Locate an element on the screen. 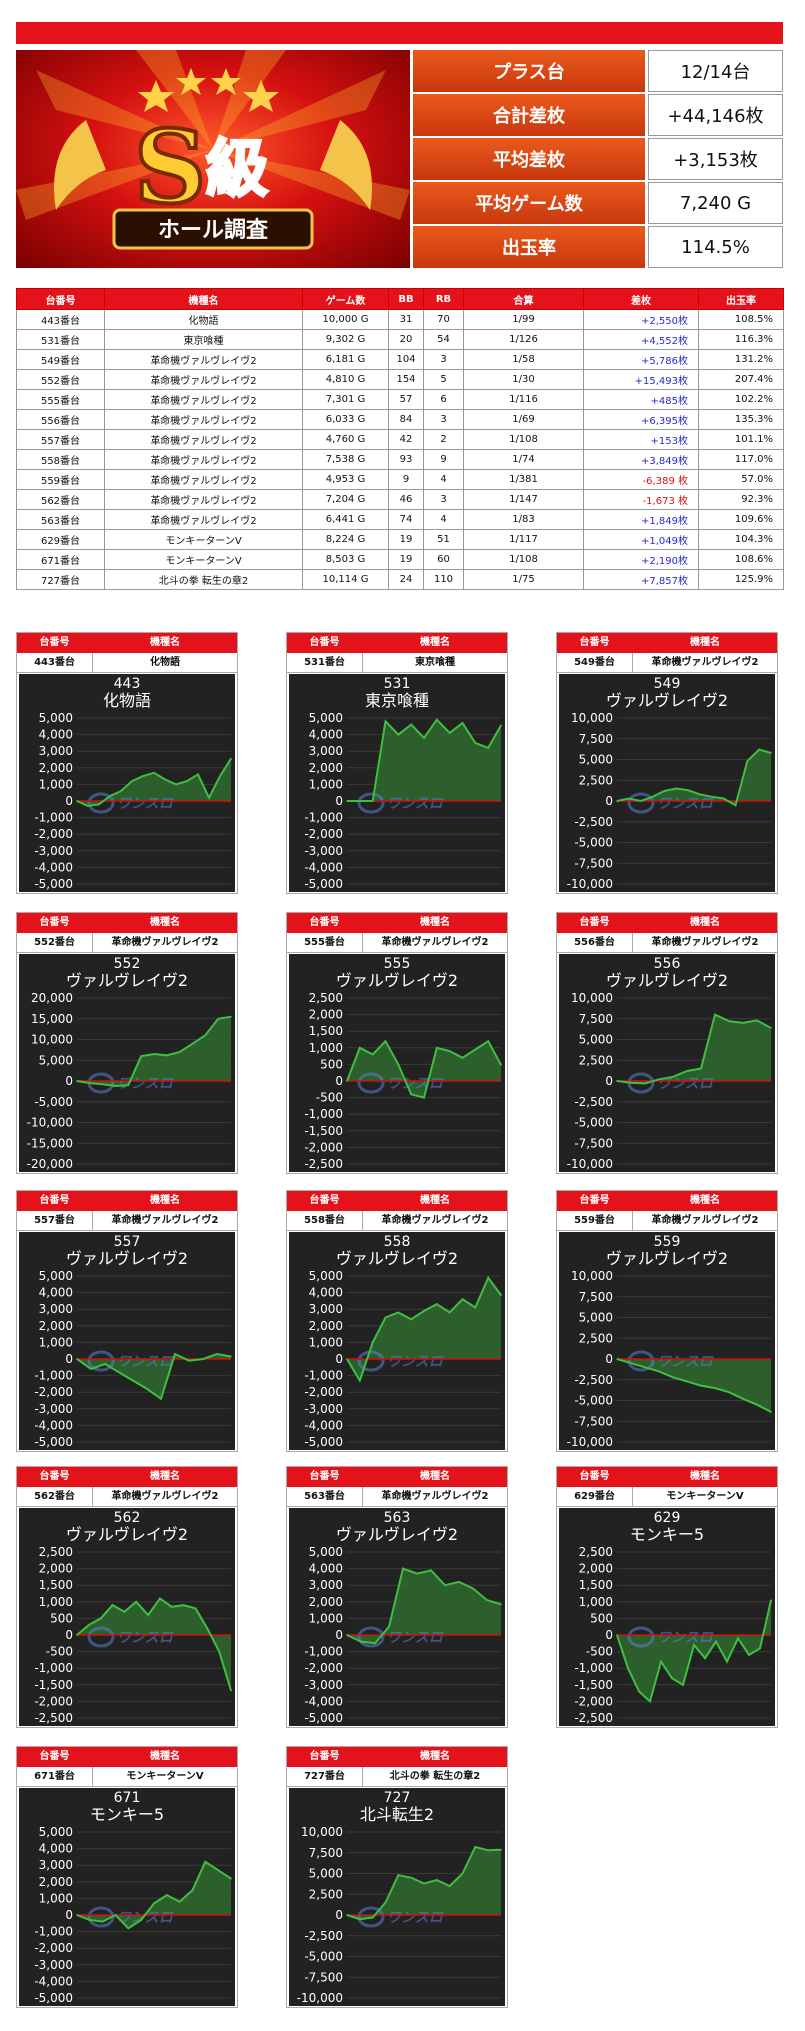 This screenshot has height=2031, width=805. card-machine-name: モンキーターンV is located at coordinates (165, 1776).